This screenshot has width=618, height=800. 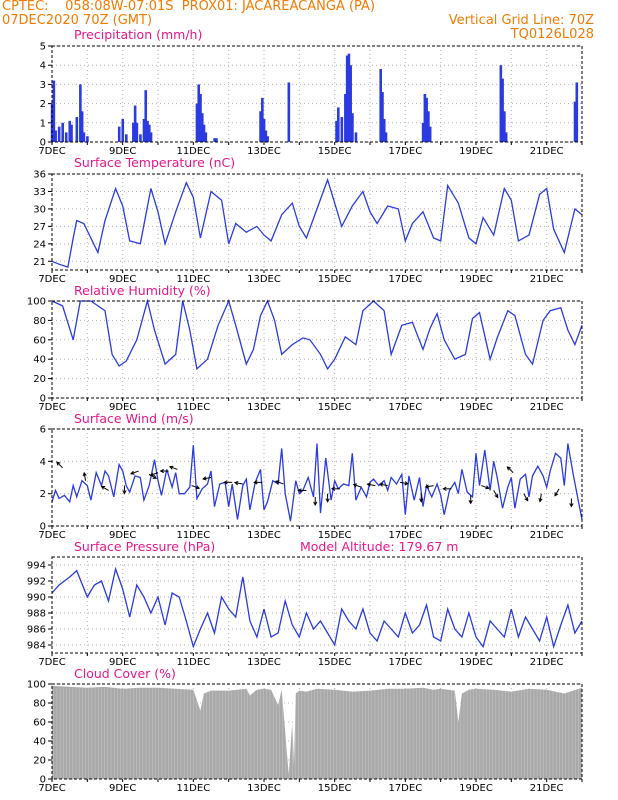 What do you see at coordinates (39, 209) in the screenshot?
I see `temp-ytick-label: 30` at bounding box center [39, 209].